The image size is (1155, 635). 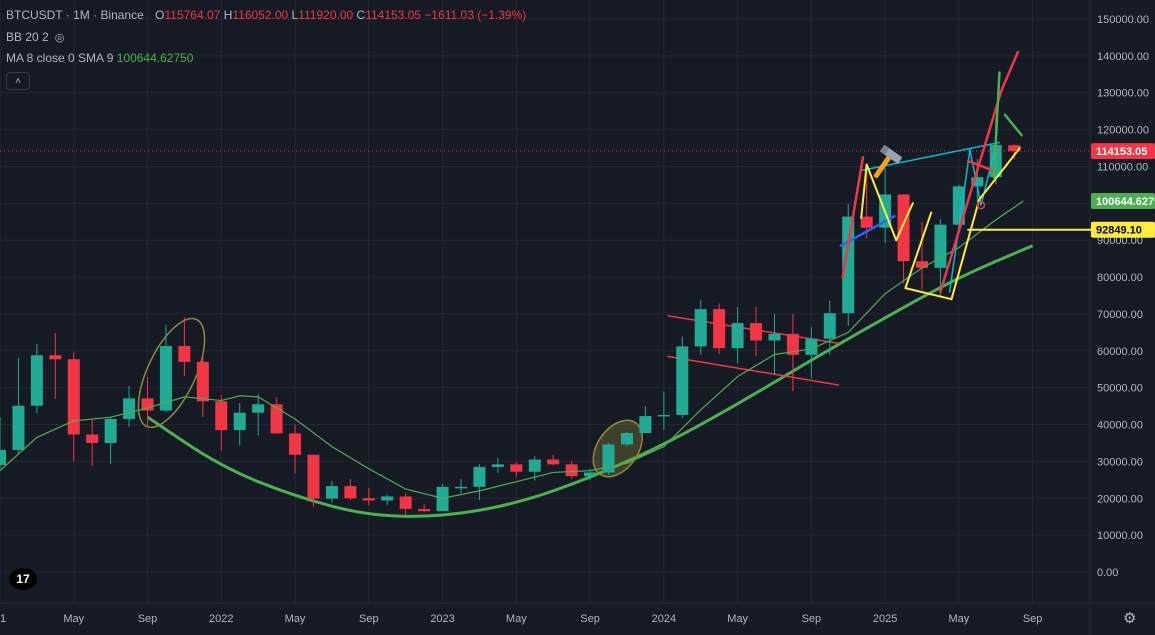 I want to click on time-tick-label: May, so click(x=516, y=619).